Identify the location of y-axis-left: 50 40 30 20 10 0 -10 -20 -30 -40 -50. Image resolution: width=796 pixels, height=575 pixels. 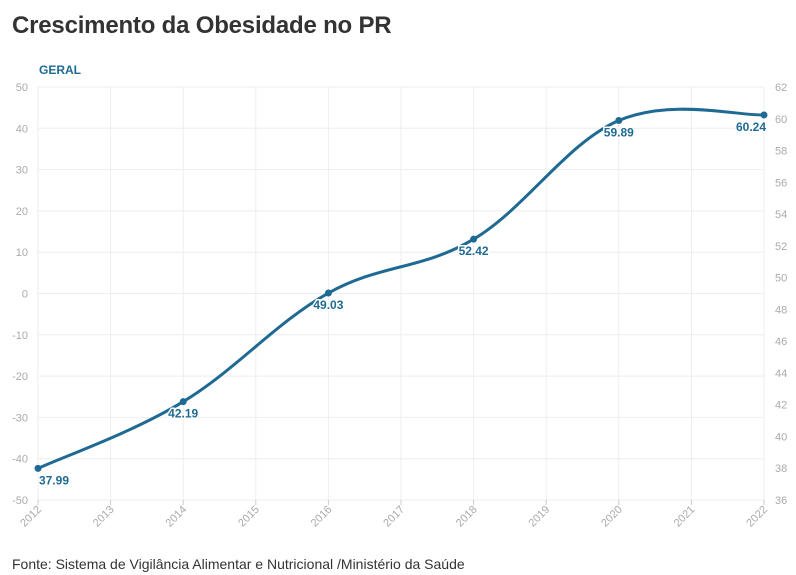
(20, 294).